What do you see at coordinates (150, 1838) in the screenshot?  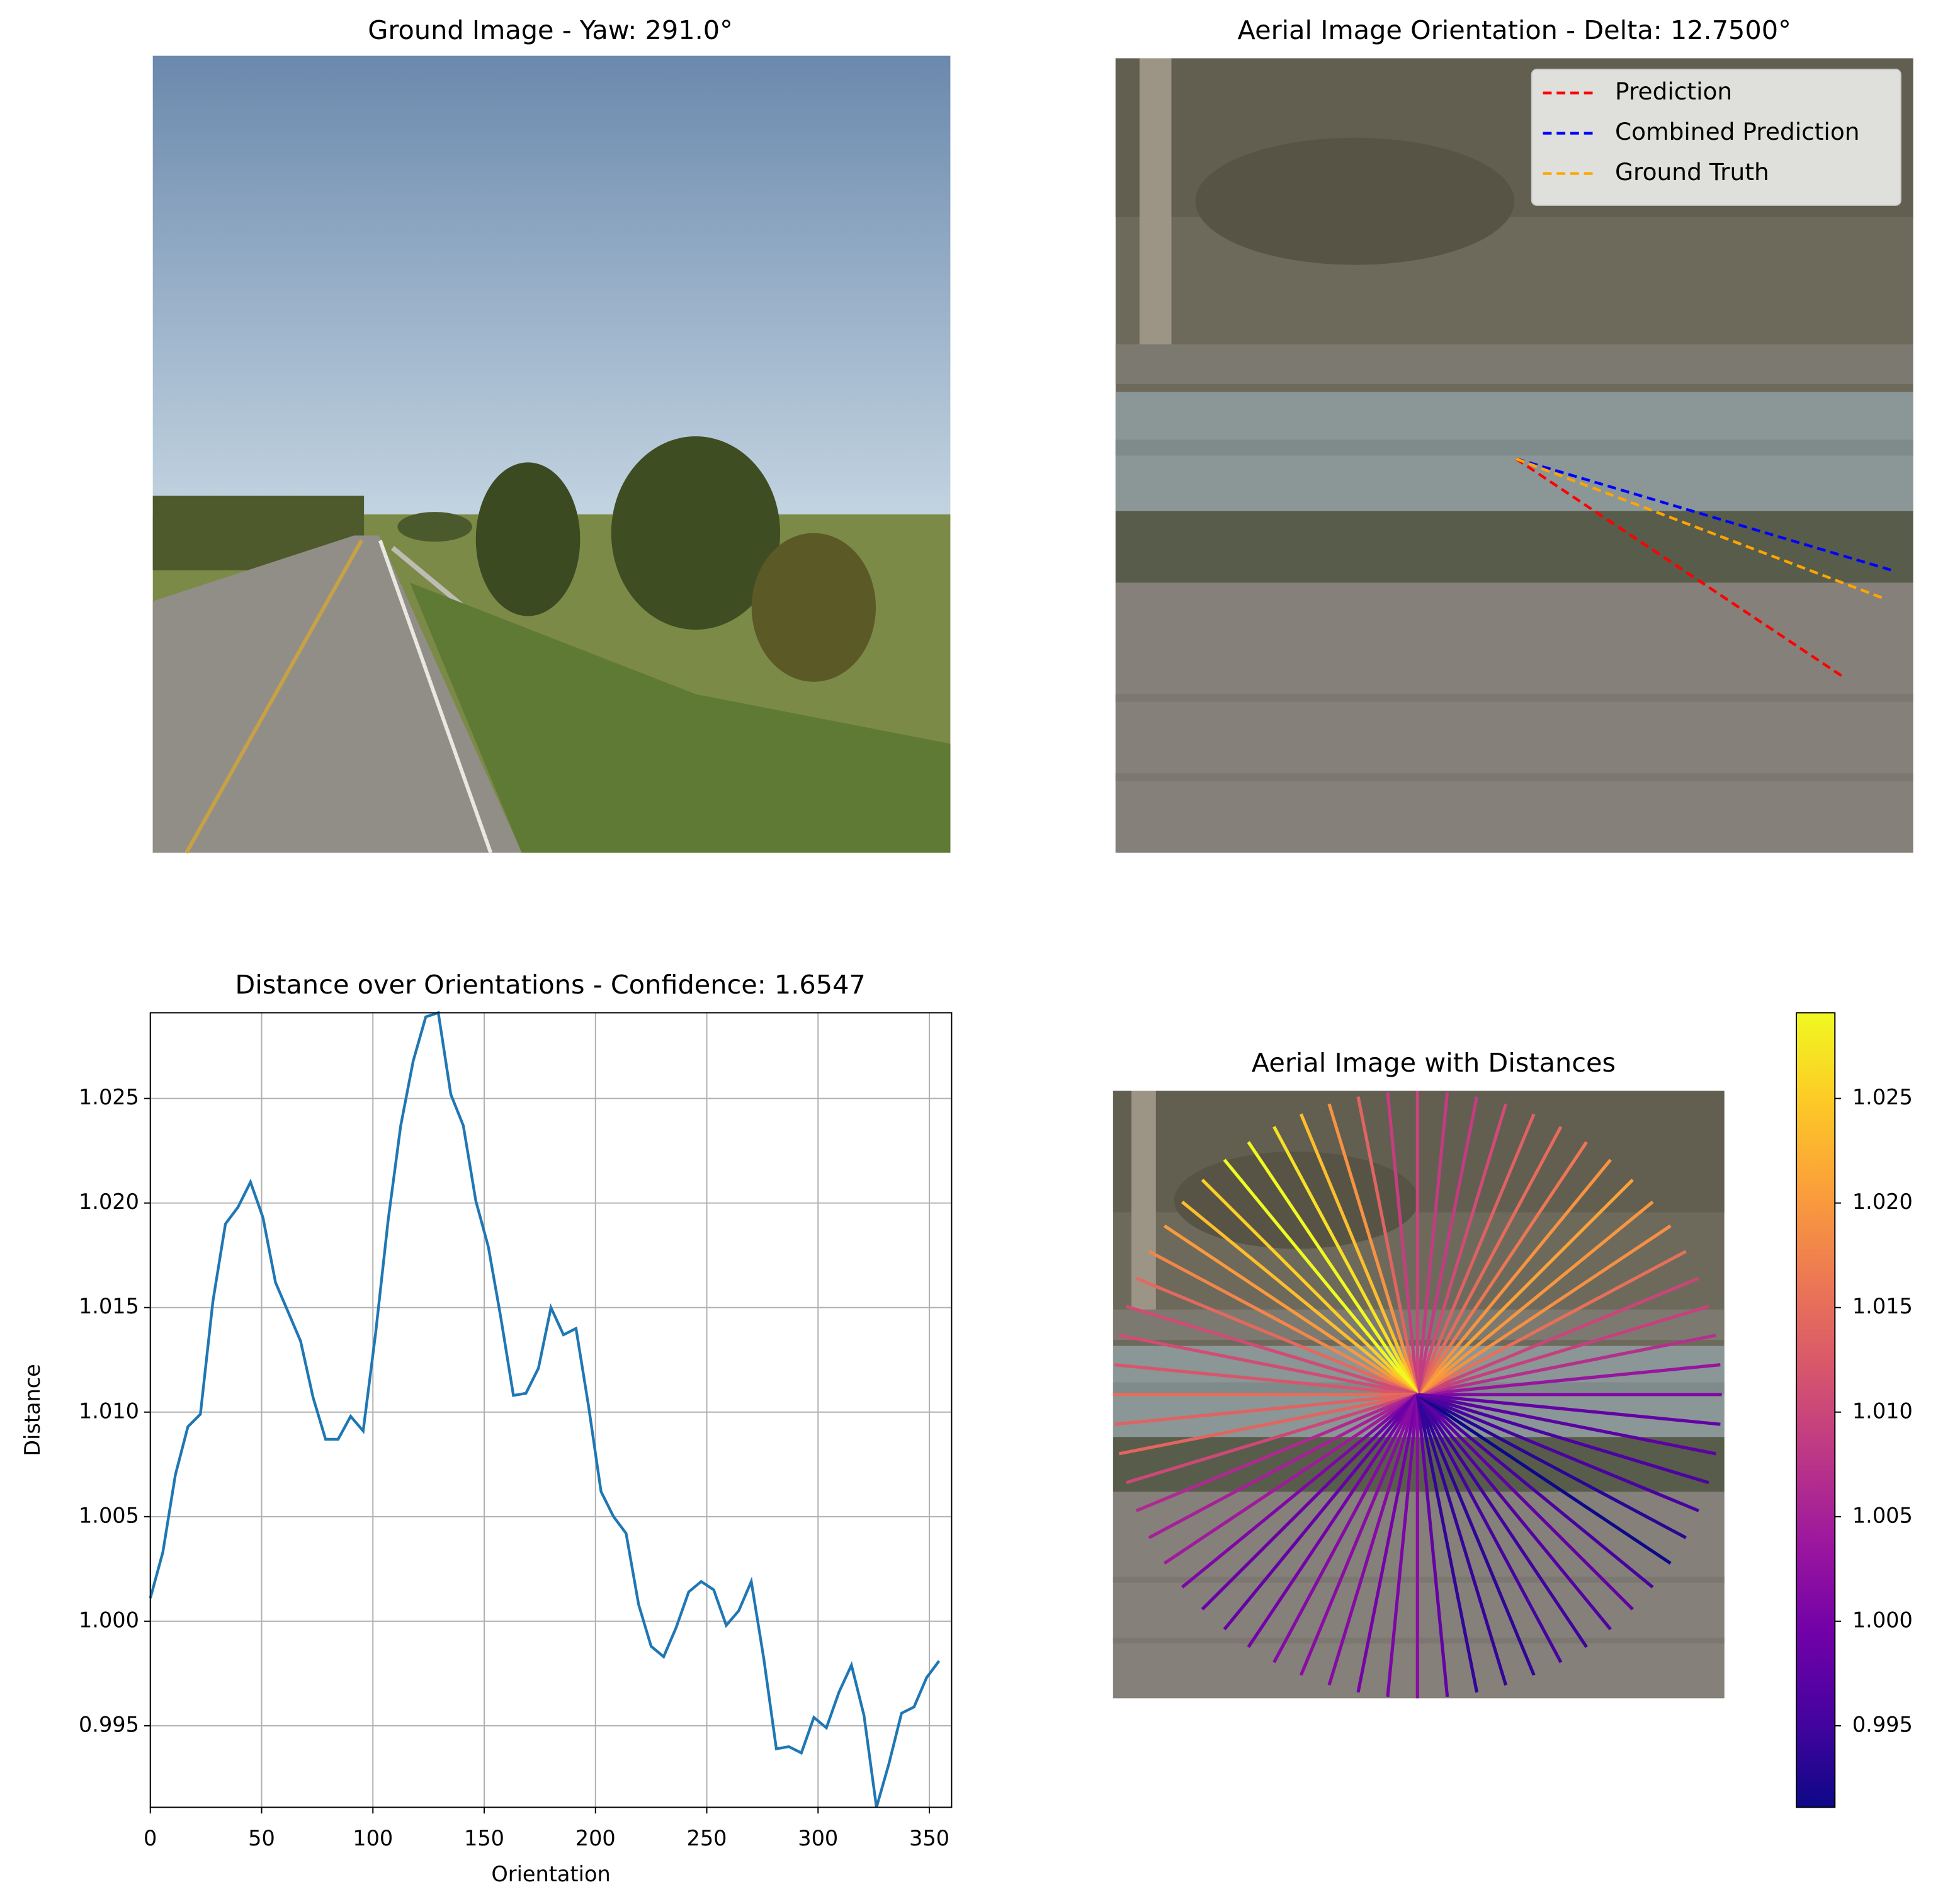 I see `x-tick-label: 0` at bounding box center [150, 1838].